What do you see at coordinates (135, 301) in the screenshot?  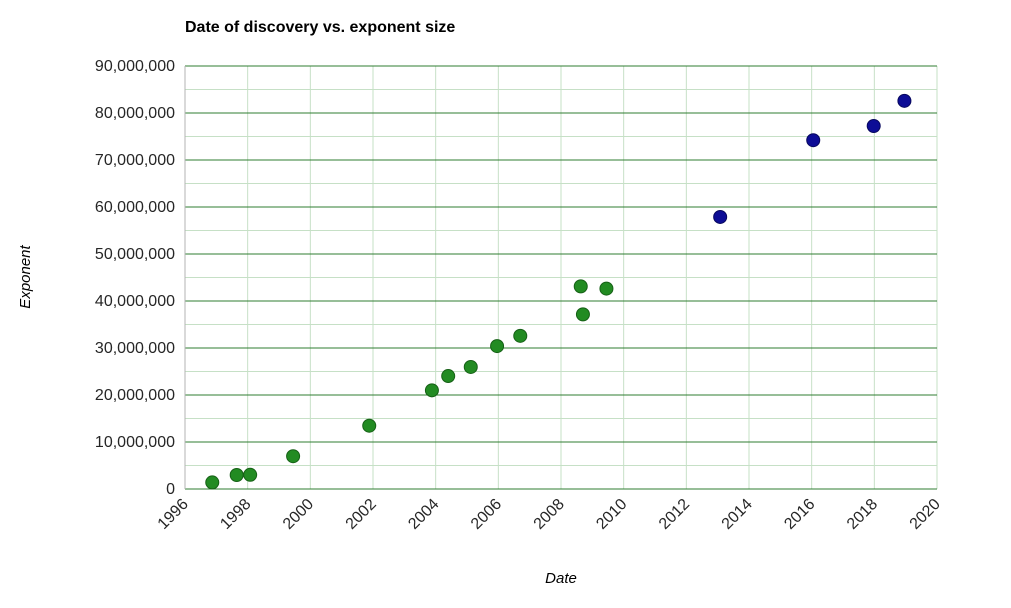 I see `y-tick-label: 40,000,000` at bounding box center [135, 301].